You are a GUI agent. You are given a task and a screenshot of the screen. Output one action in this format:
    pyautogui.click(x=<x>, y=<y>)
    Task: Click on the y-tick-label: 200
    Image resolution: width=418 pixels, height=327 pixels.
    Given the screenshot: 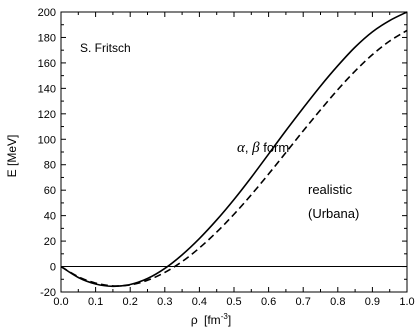 What is the action you would take?
    pyautogui.click(x=47, y=13)
    